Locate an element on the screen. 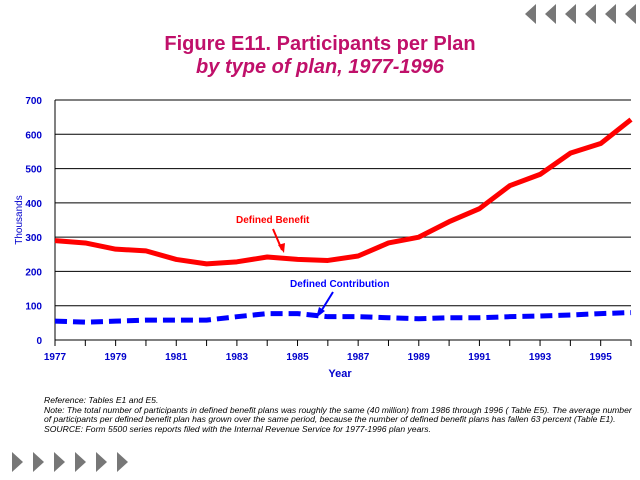 The height and width of the screenshot is (480, 640). back-navigation is located at coordinates (582, 14).